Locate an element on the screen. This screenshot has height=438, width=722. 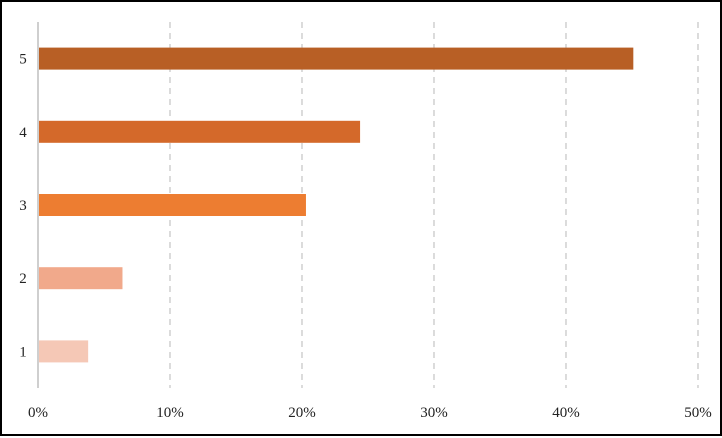
y-tick-label: 5 is located at coordinates (23, 60).